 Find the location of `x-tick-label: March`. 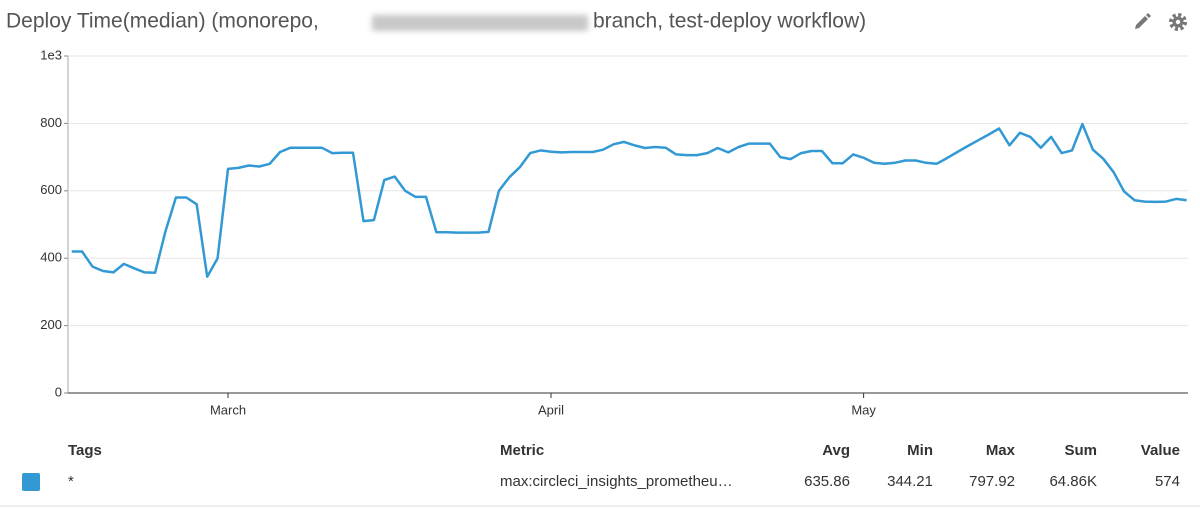

x-tick-label: March is located at coordinates (228, 409).